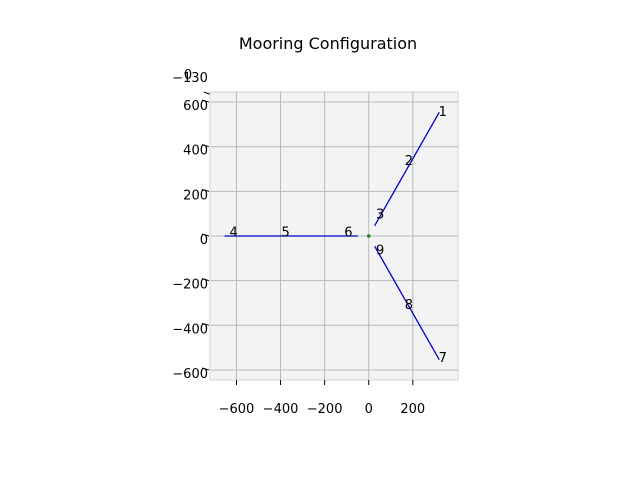  Describe the element at coordinates (328, 43) in the screenshot. I see `chart-title: Mooring Configuration` at that location.